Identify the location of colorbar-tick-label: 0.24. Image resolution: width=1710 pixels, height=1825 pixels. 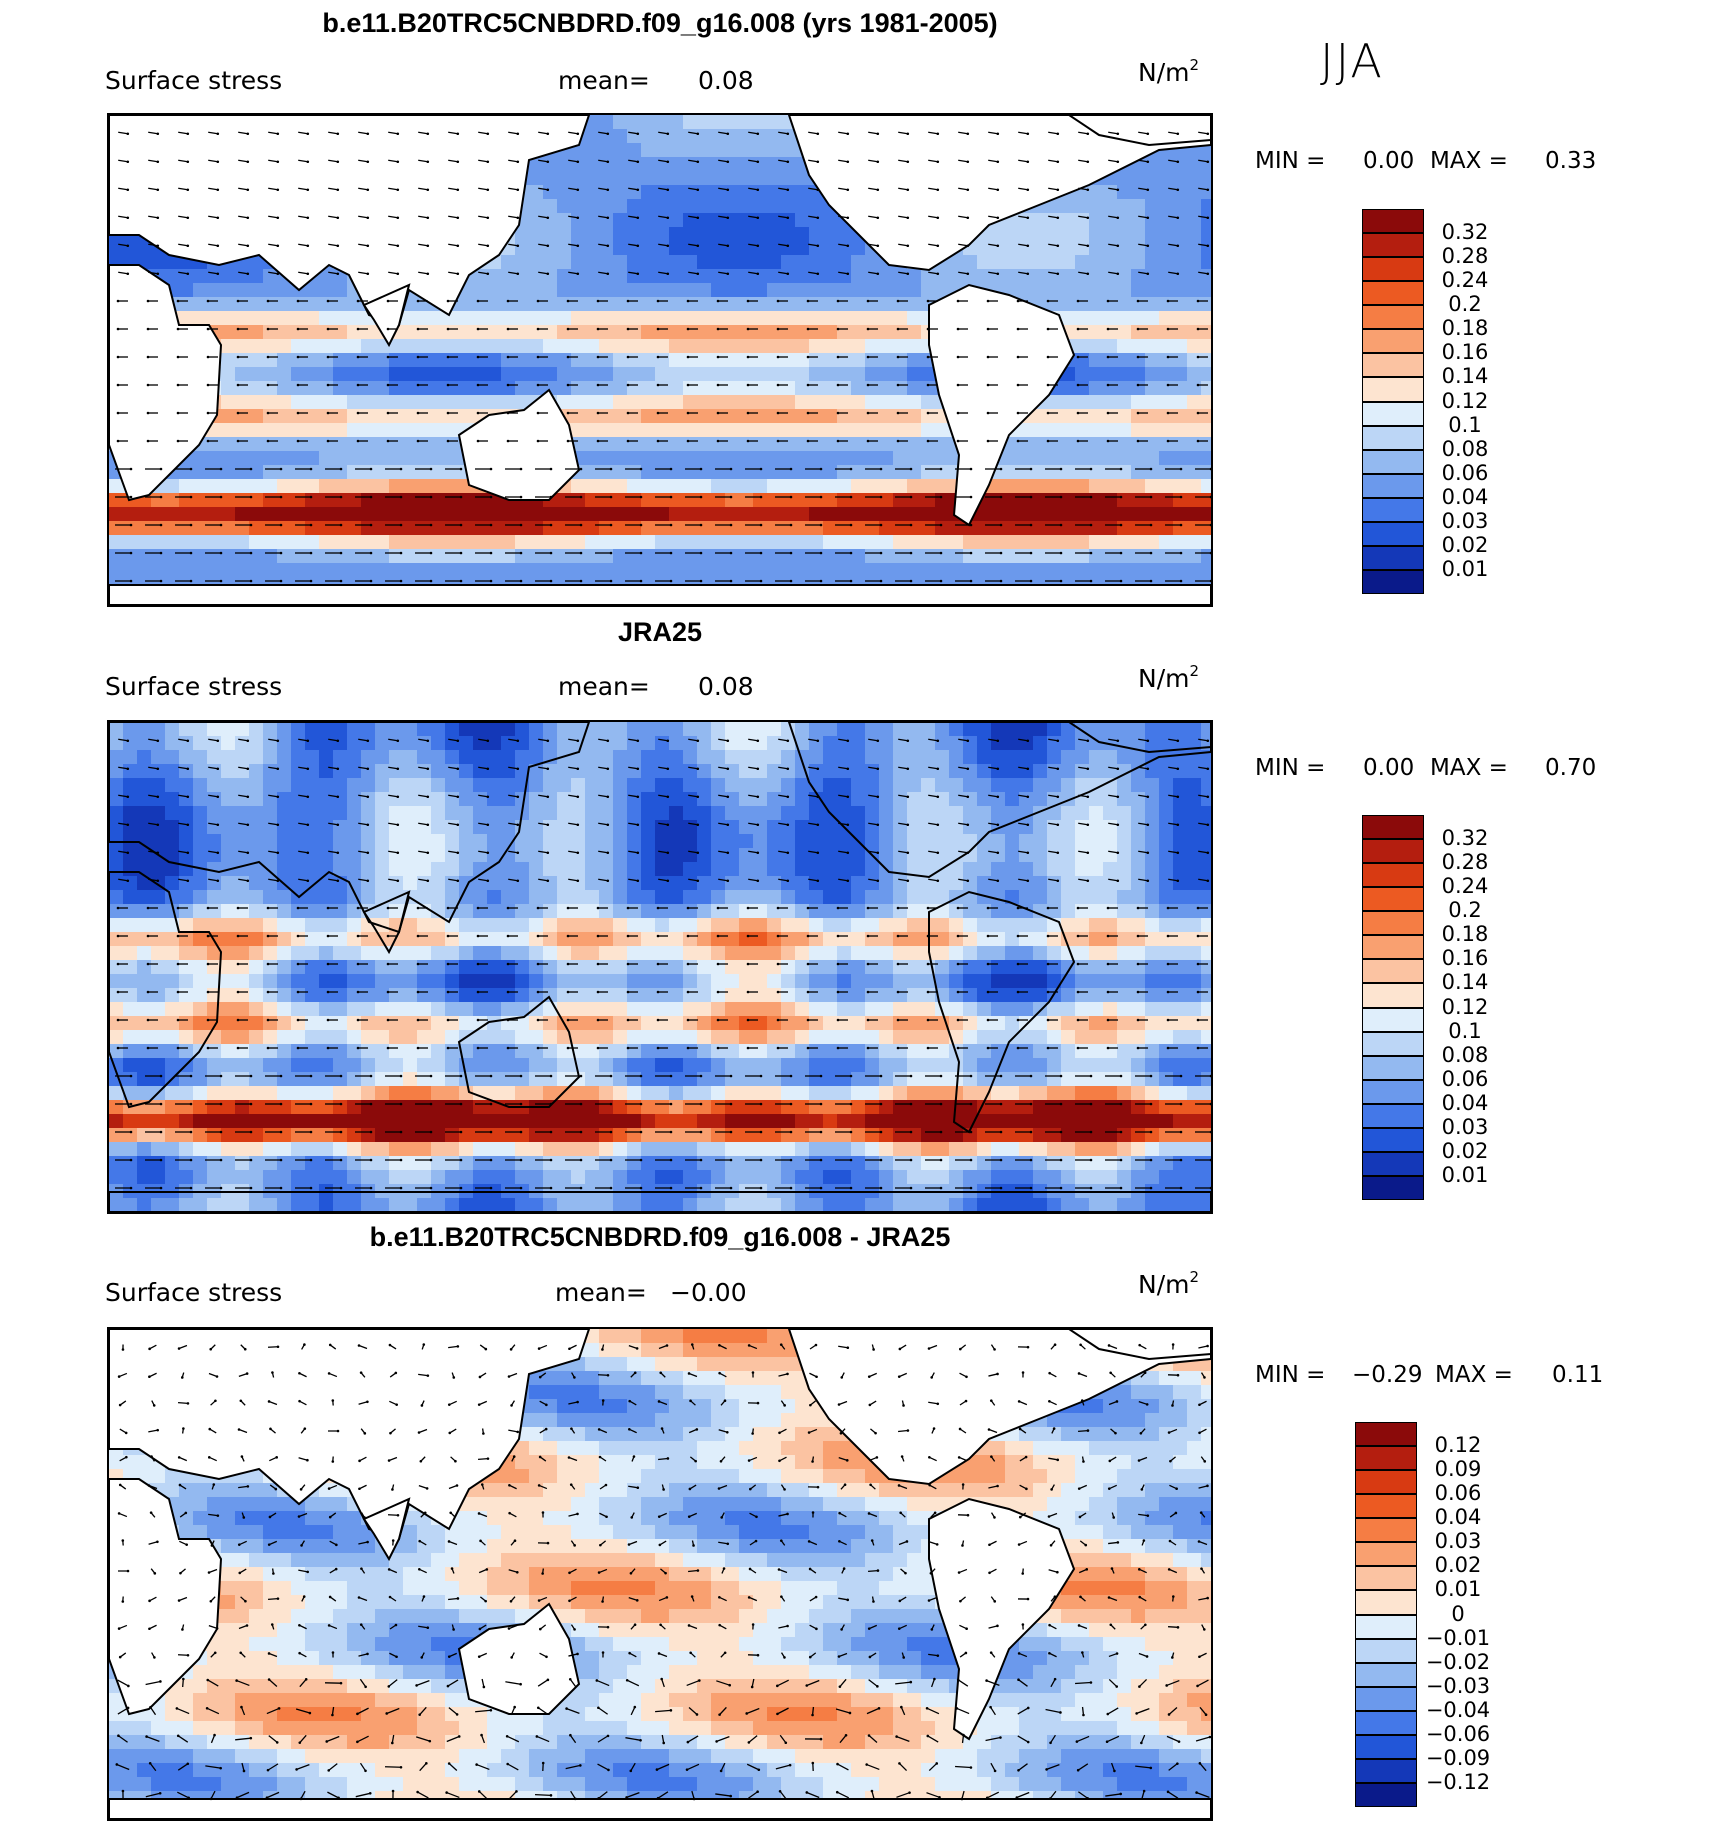
(1465, 886).